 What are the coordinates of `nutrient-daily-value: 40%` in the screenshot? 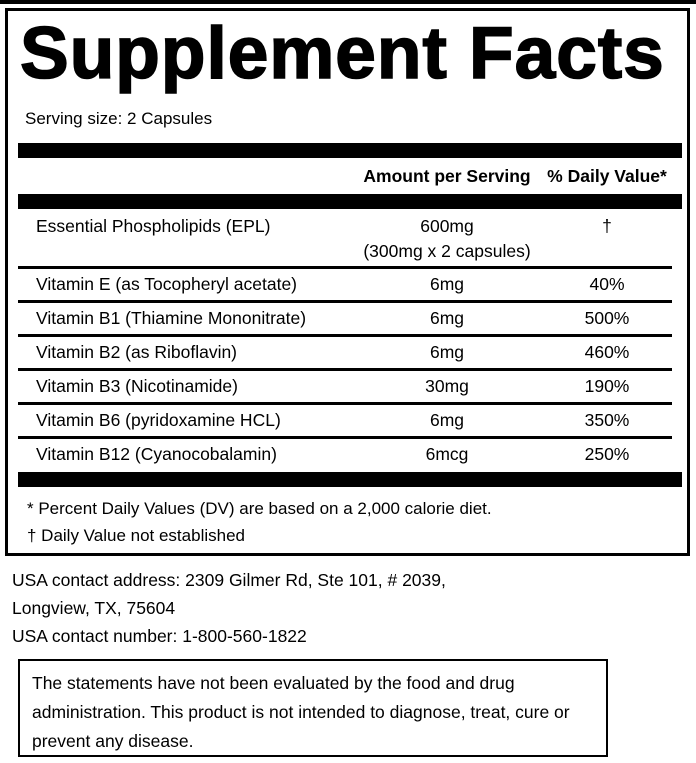 It's located at (607, 284).